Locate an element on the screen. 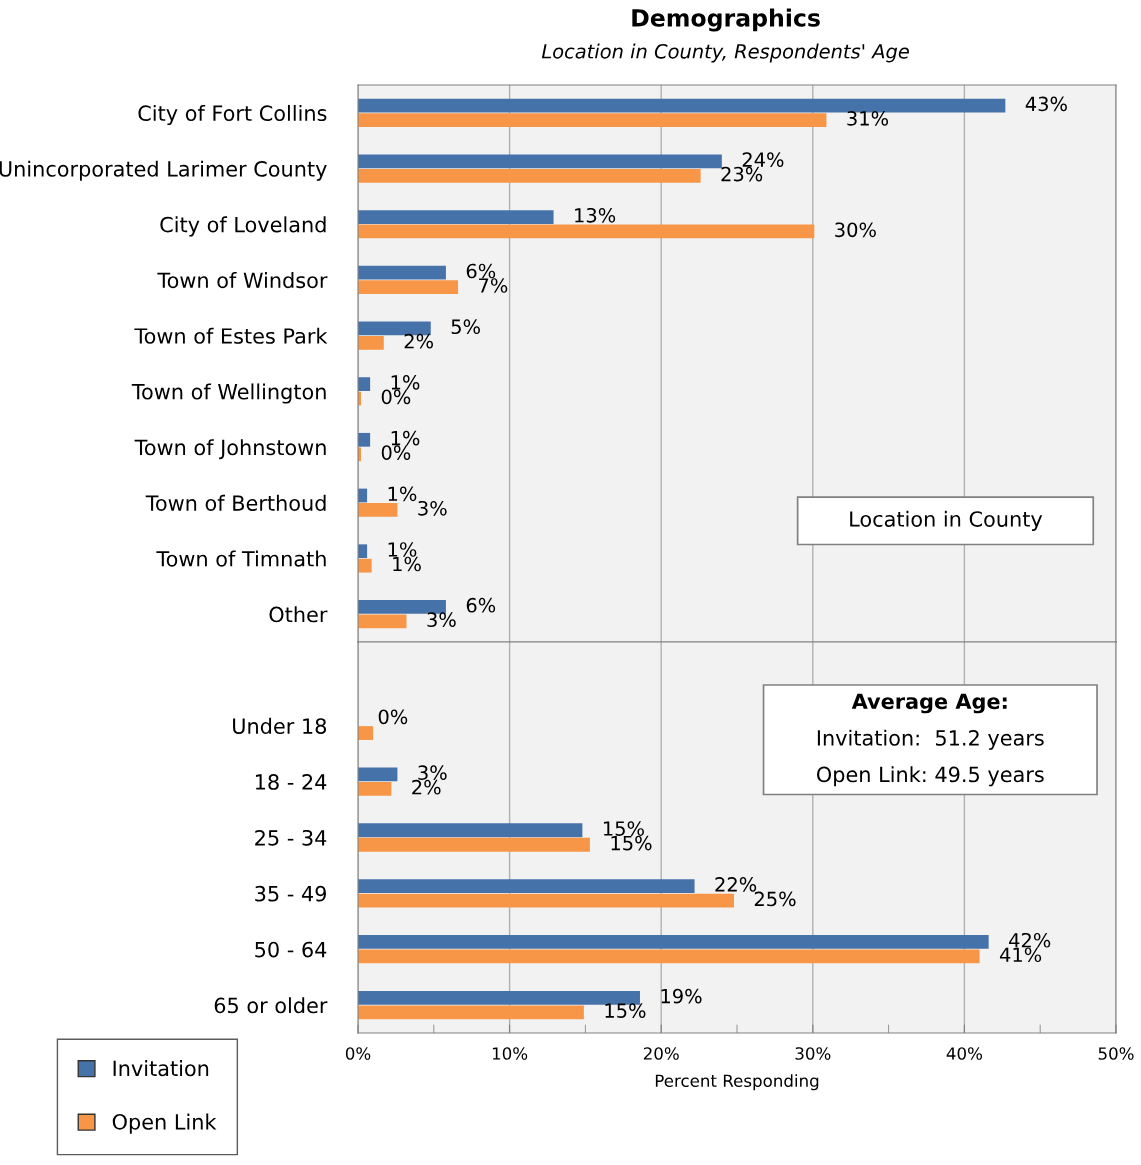  annotation: Open Link: 49.5 years is located at coordinates (930, 776).